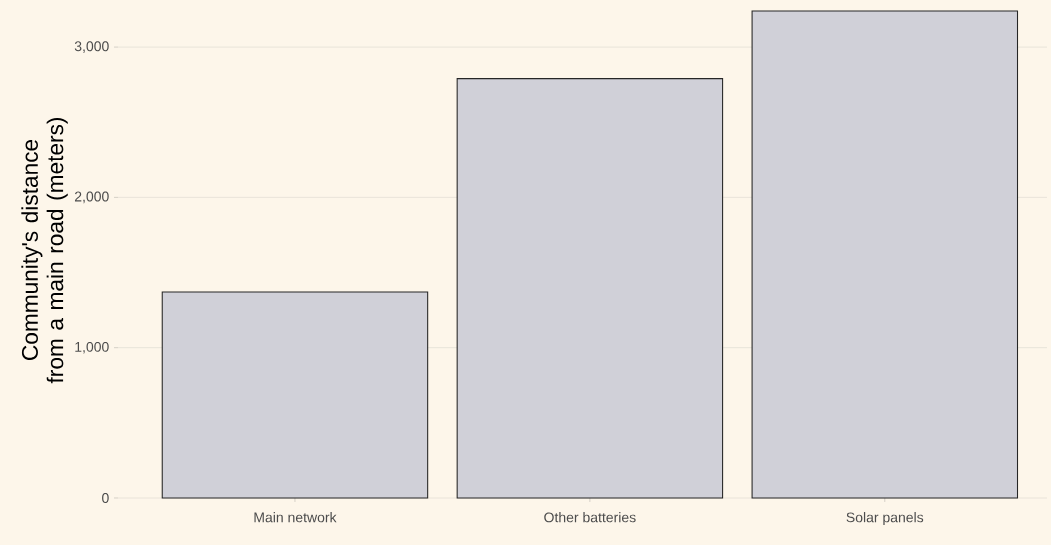  I want to click on x-tick-label: Main network, so click(295, 517).